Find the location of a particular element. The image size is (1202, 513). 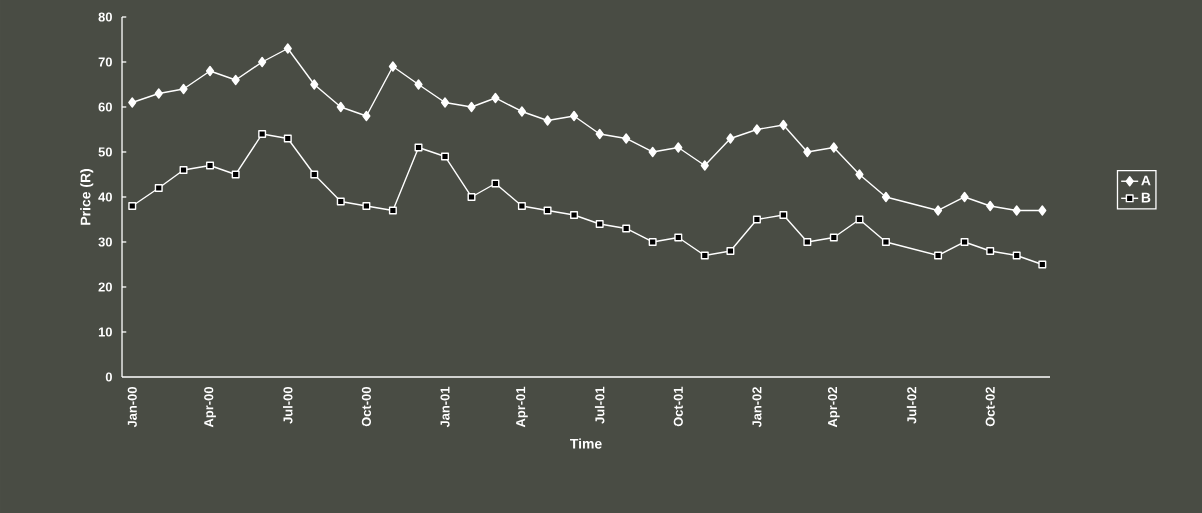

x-tick-label: Oct-02 is located at coordinates (990, 407).